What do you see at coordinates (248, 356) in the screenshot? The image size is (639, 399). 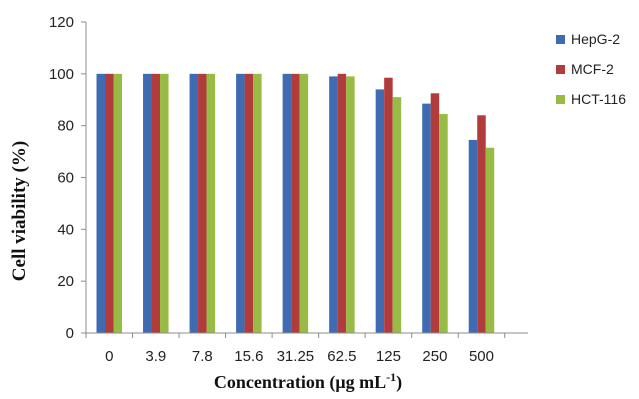 I see `x-tick-label: 15.6` at bounding box center [248, 356].